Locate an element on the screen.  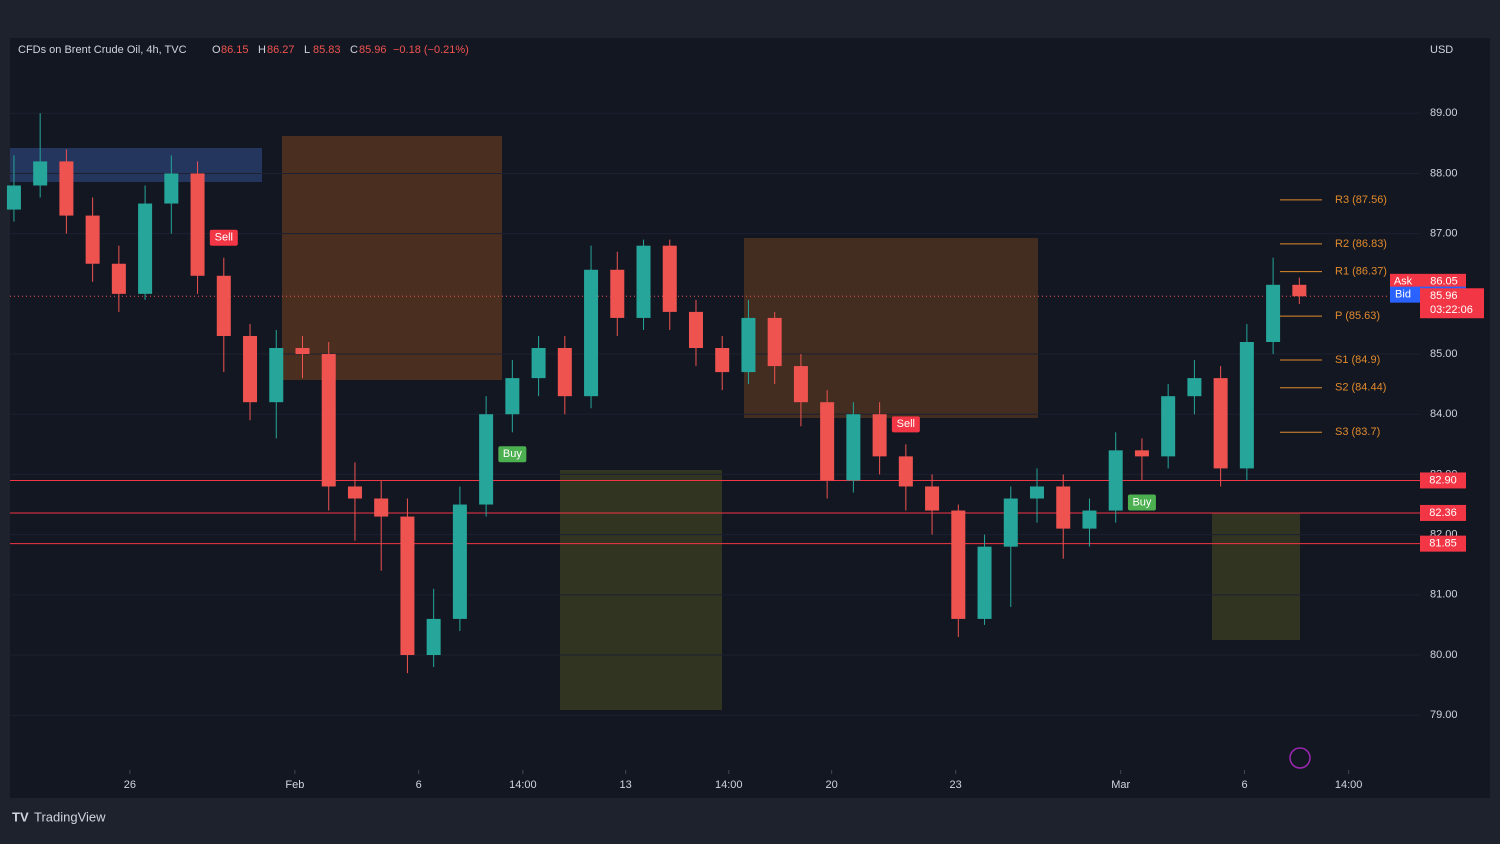
ask-key: Ask is located at coordinates (1403, 282).